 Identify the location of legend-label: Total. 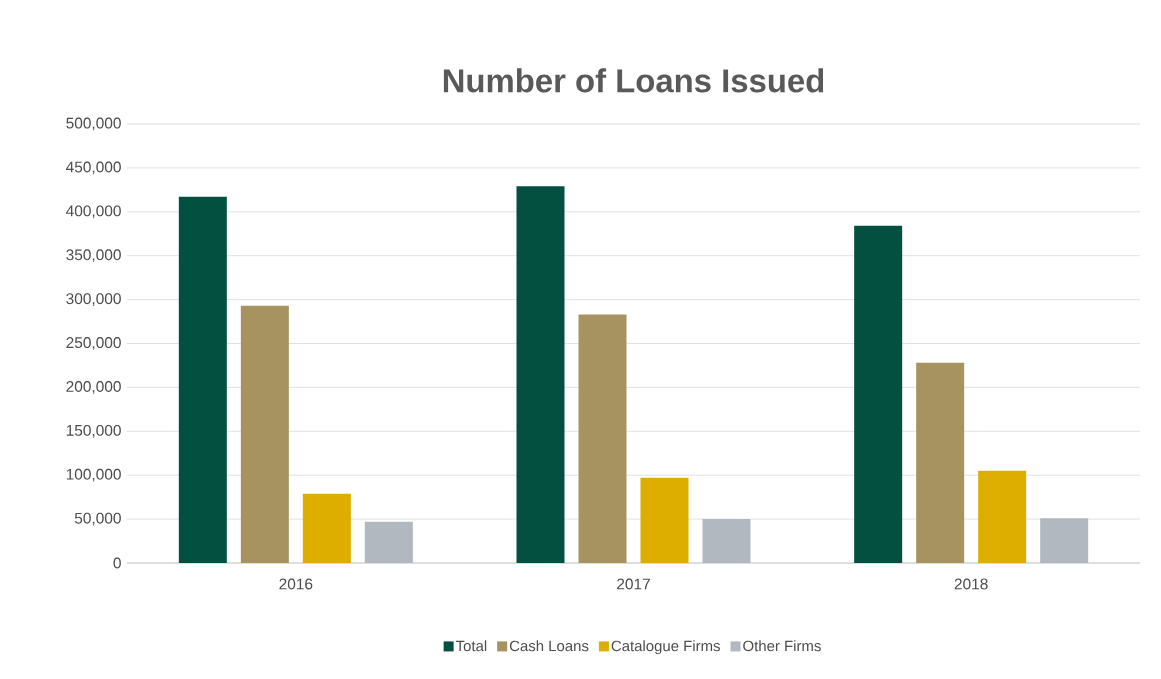
(471, 646).